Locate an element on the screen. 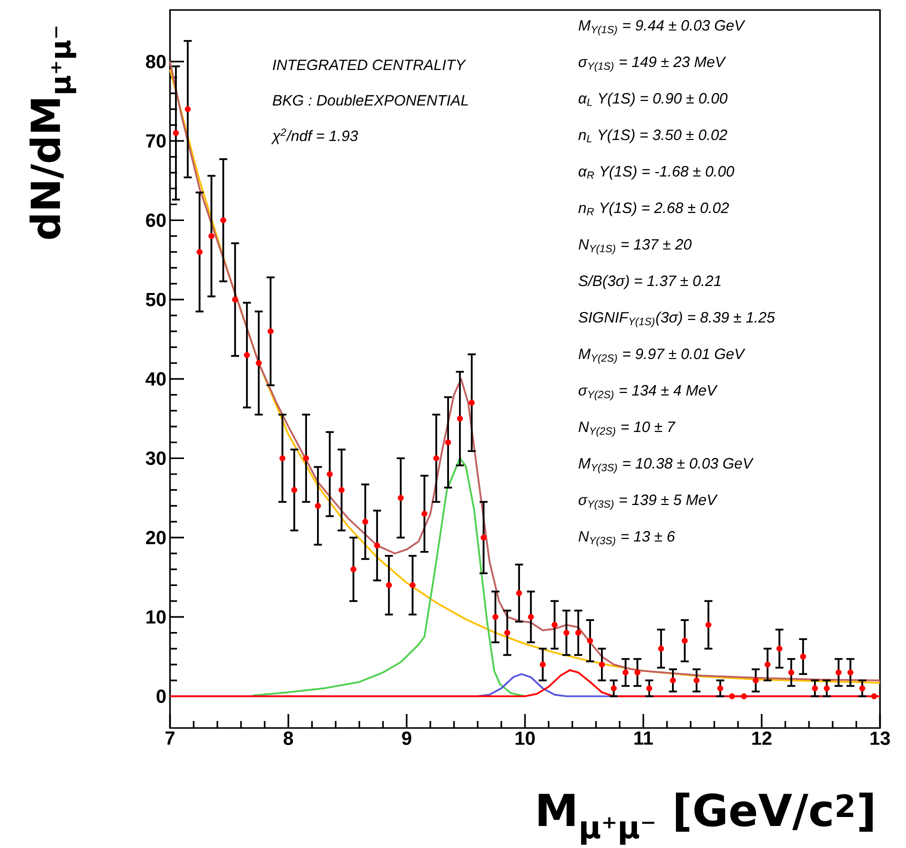 Image resolution: width=906 pixels, height=848 pixels. line-series is located at coordinates (389, 577).